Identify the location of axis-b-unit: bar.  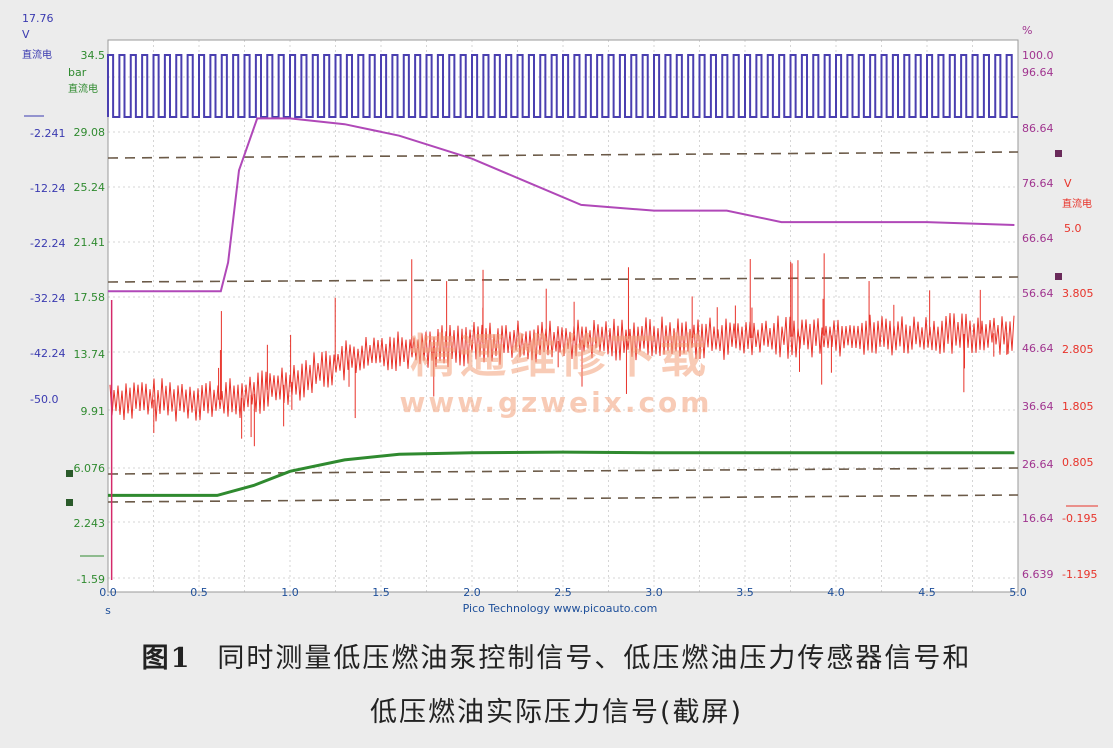
(77, 72).